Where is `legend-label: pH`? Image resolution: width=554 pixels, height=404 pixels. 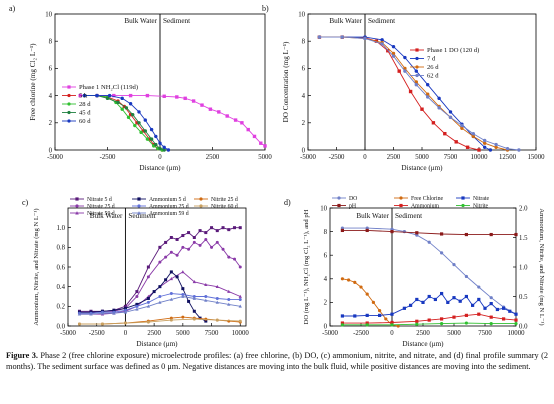
legend-label: pH is located at coordinates (353, 207).